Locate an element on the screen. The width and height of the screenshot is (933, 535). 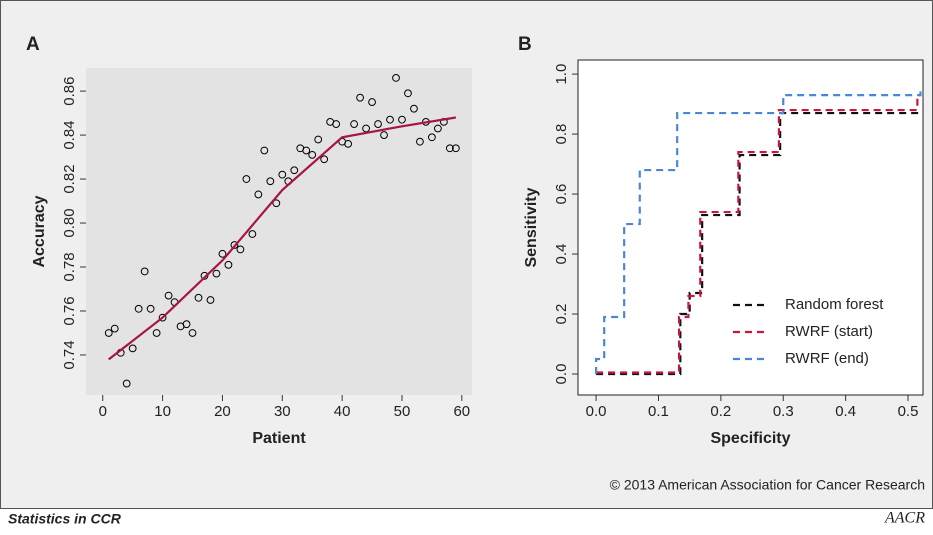
y-tick-label: 0.4 is located at coordinates (561, 254).